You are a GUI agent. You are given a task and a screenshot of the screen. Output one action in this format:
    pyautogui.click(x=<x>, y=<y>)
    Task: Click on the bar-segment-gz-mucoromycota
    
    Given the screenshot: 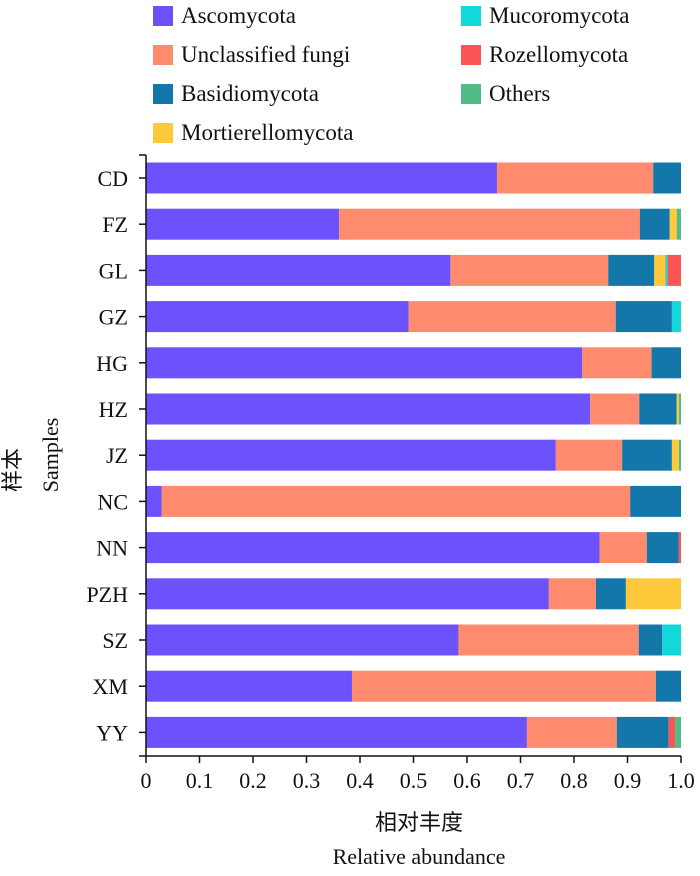 What is the action you would take?
    pyautogui.click(x=676, y=317)
    